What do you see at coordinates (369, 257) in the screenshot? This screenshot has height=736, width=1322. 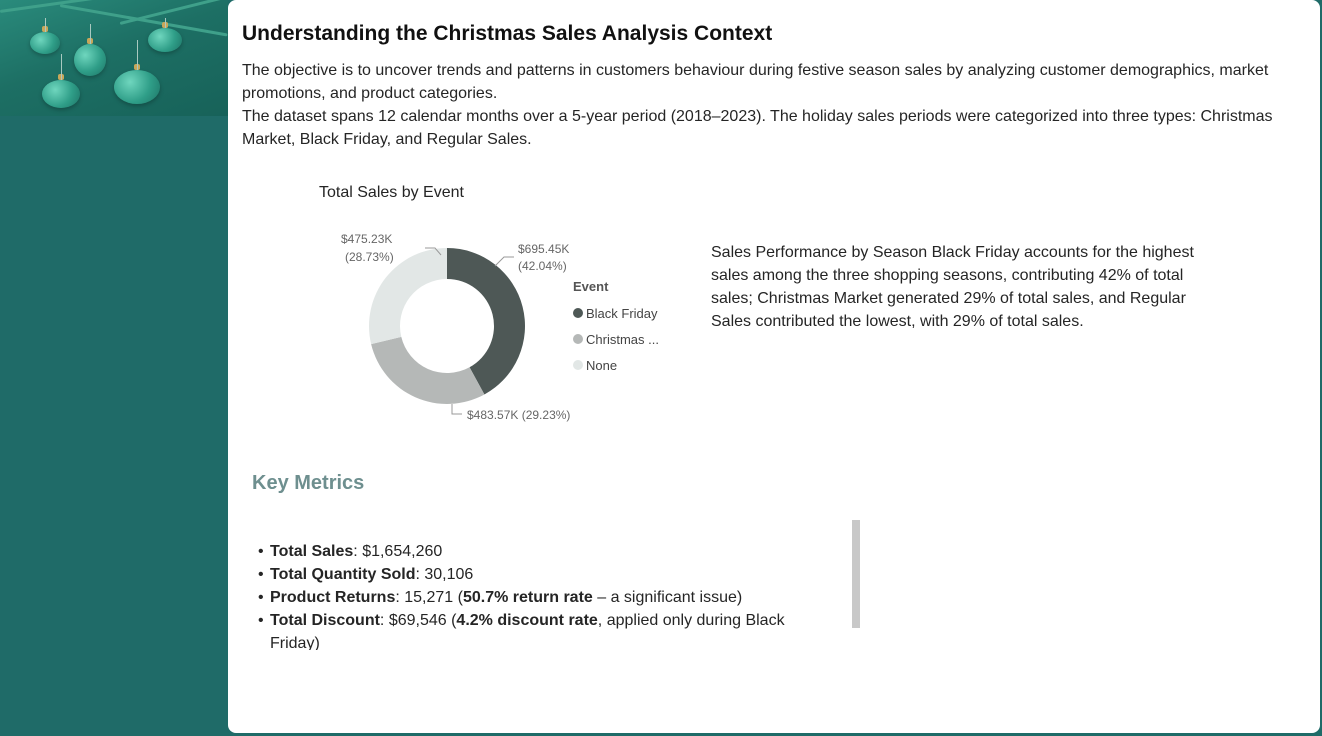 I see `data-label-none-percent: (28.73%)` at bounding box center [369, 257].